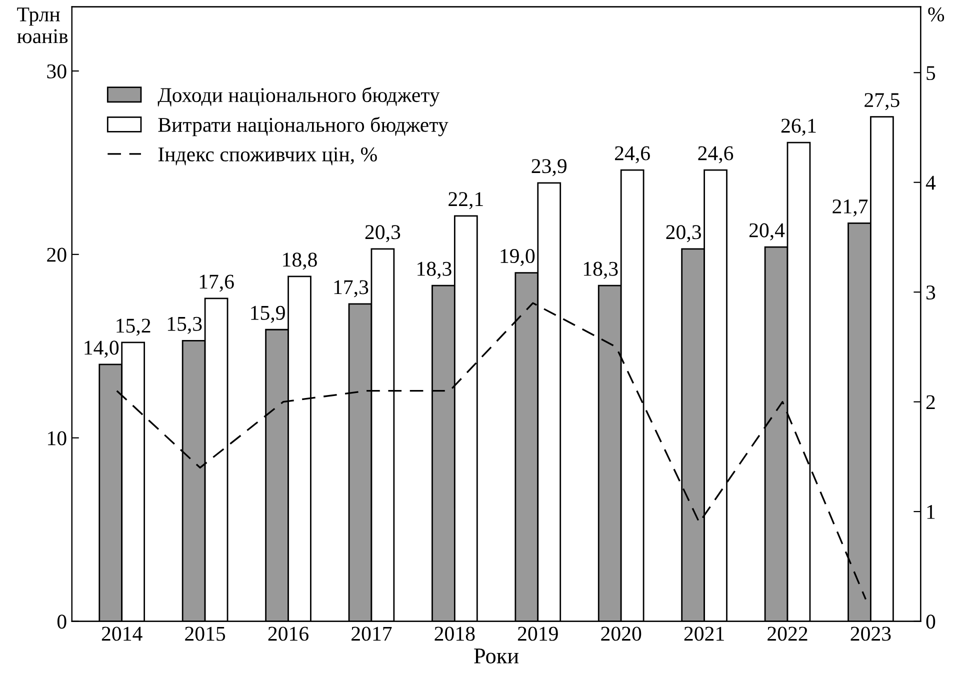 Image resolution: width=959 pixels, height=679 pixels. What do you see at coordinates (454, 633) in the screenshot?
I see `x-tick-label: 2018` at bounding box center [454, 633].